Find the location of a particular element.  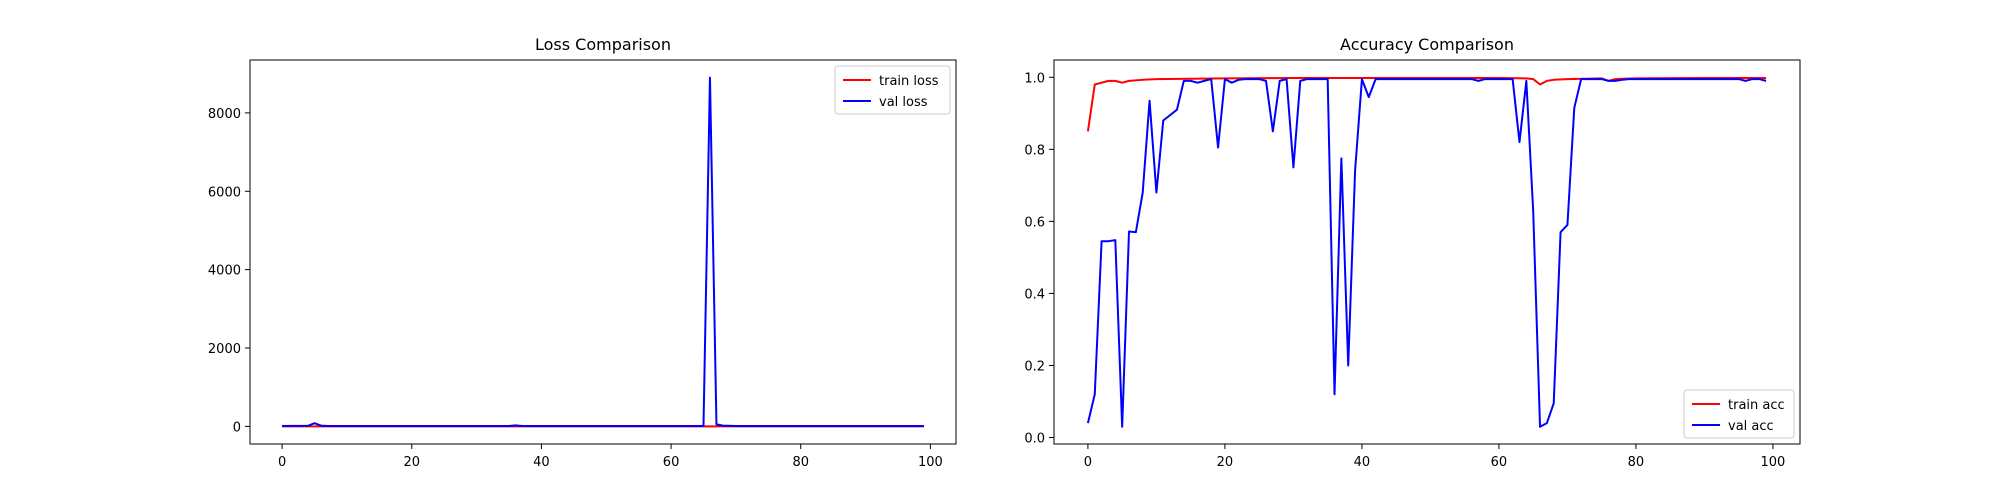

chart-title: Loss Comparison is located at coordinates (603, 44).